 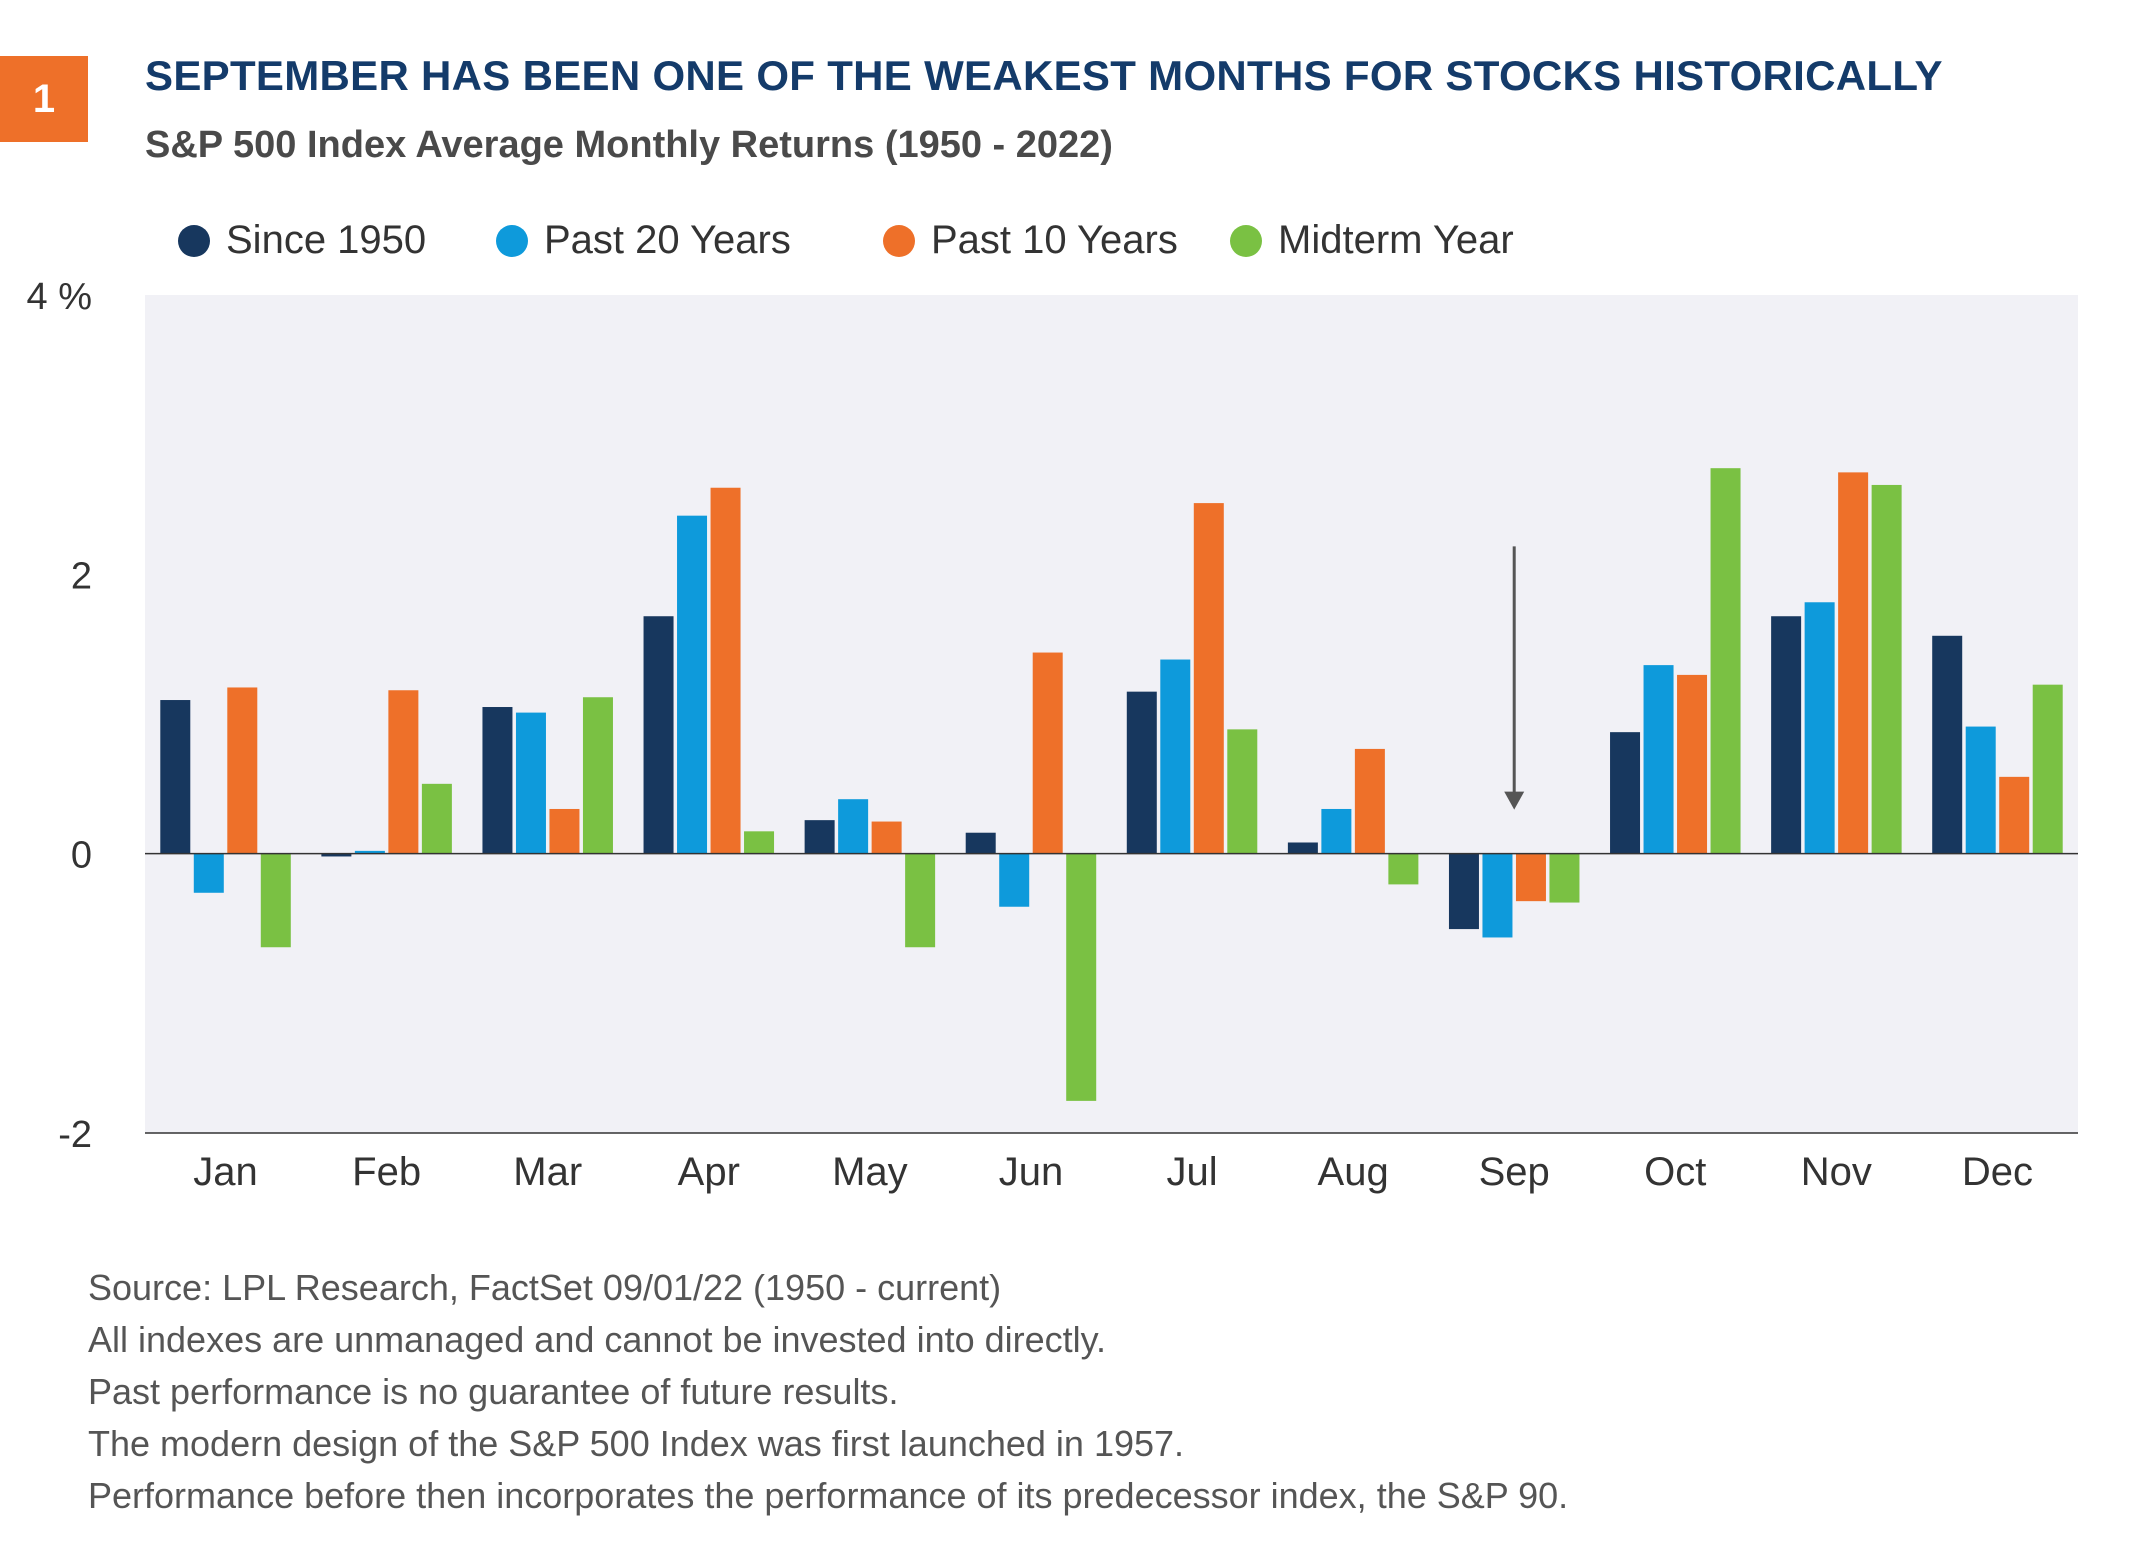 What do you see at coordinates (512, 240) in the screenshot?
I see `legend-dot-past-20-years` at bounding box center [512, 240].